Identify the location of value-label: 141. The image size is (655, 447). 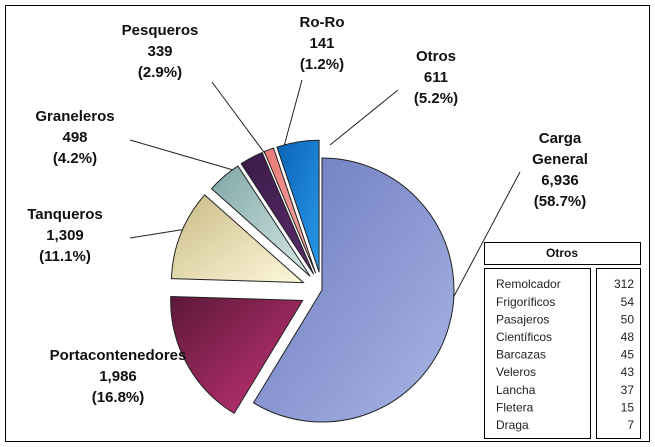
(322, 43).